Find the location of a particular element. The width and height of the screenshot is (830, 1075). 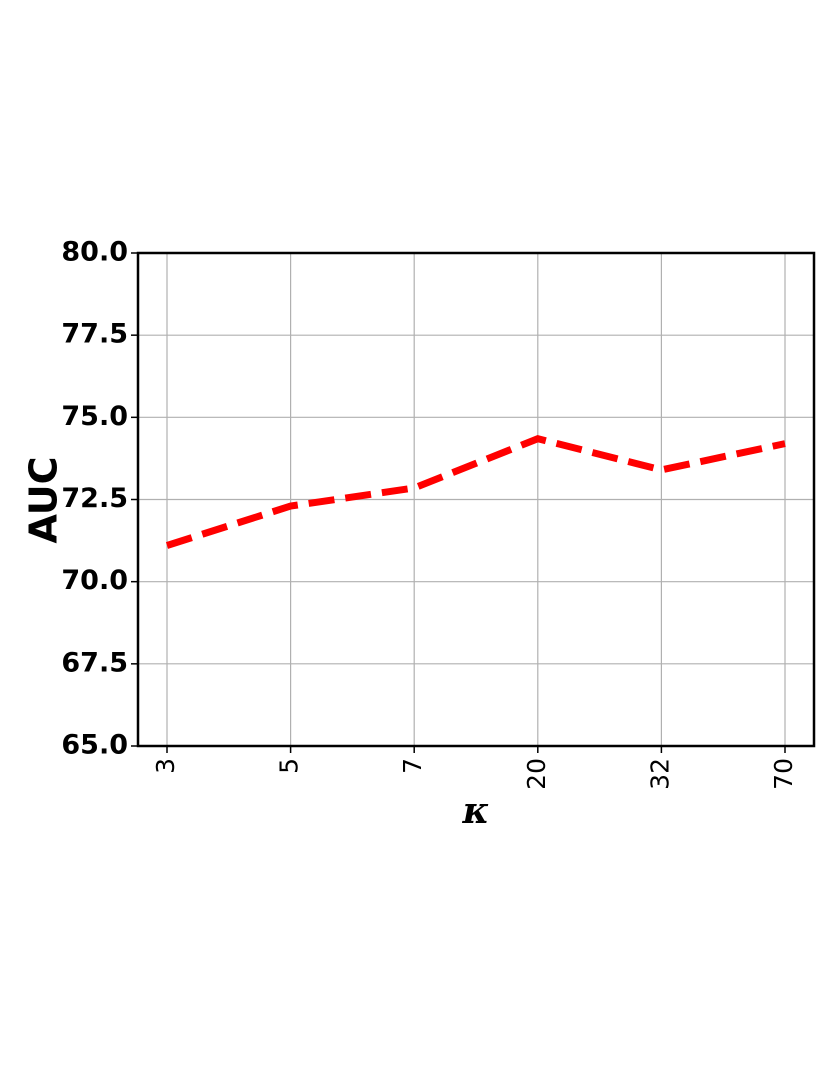

x-tick-label: 3 is located at coordinates (165, 766).